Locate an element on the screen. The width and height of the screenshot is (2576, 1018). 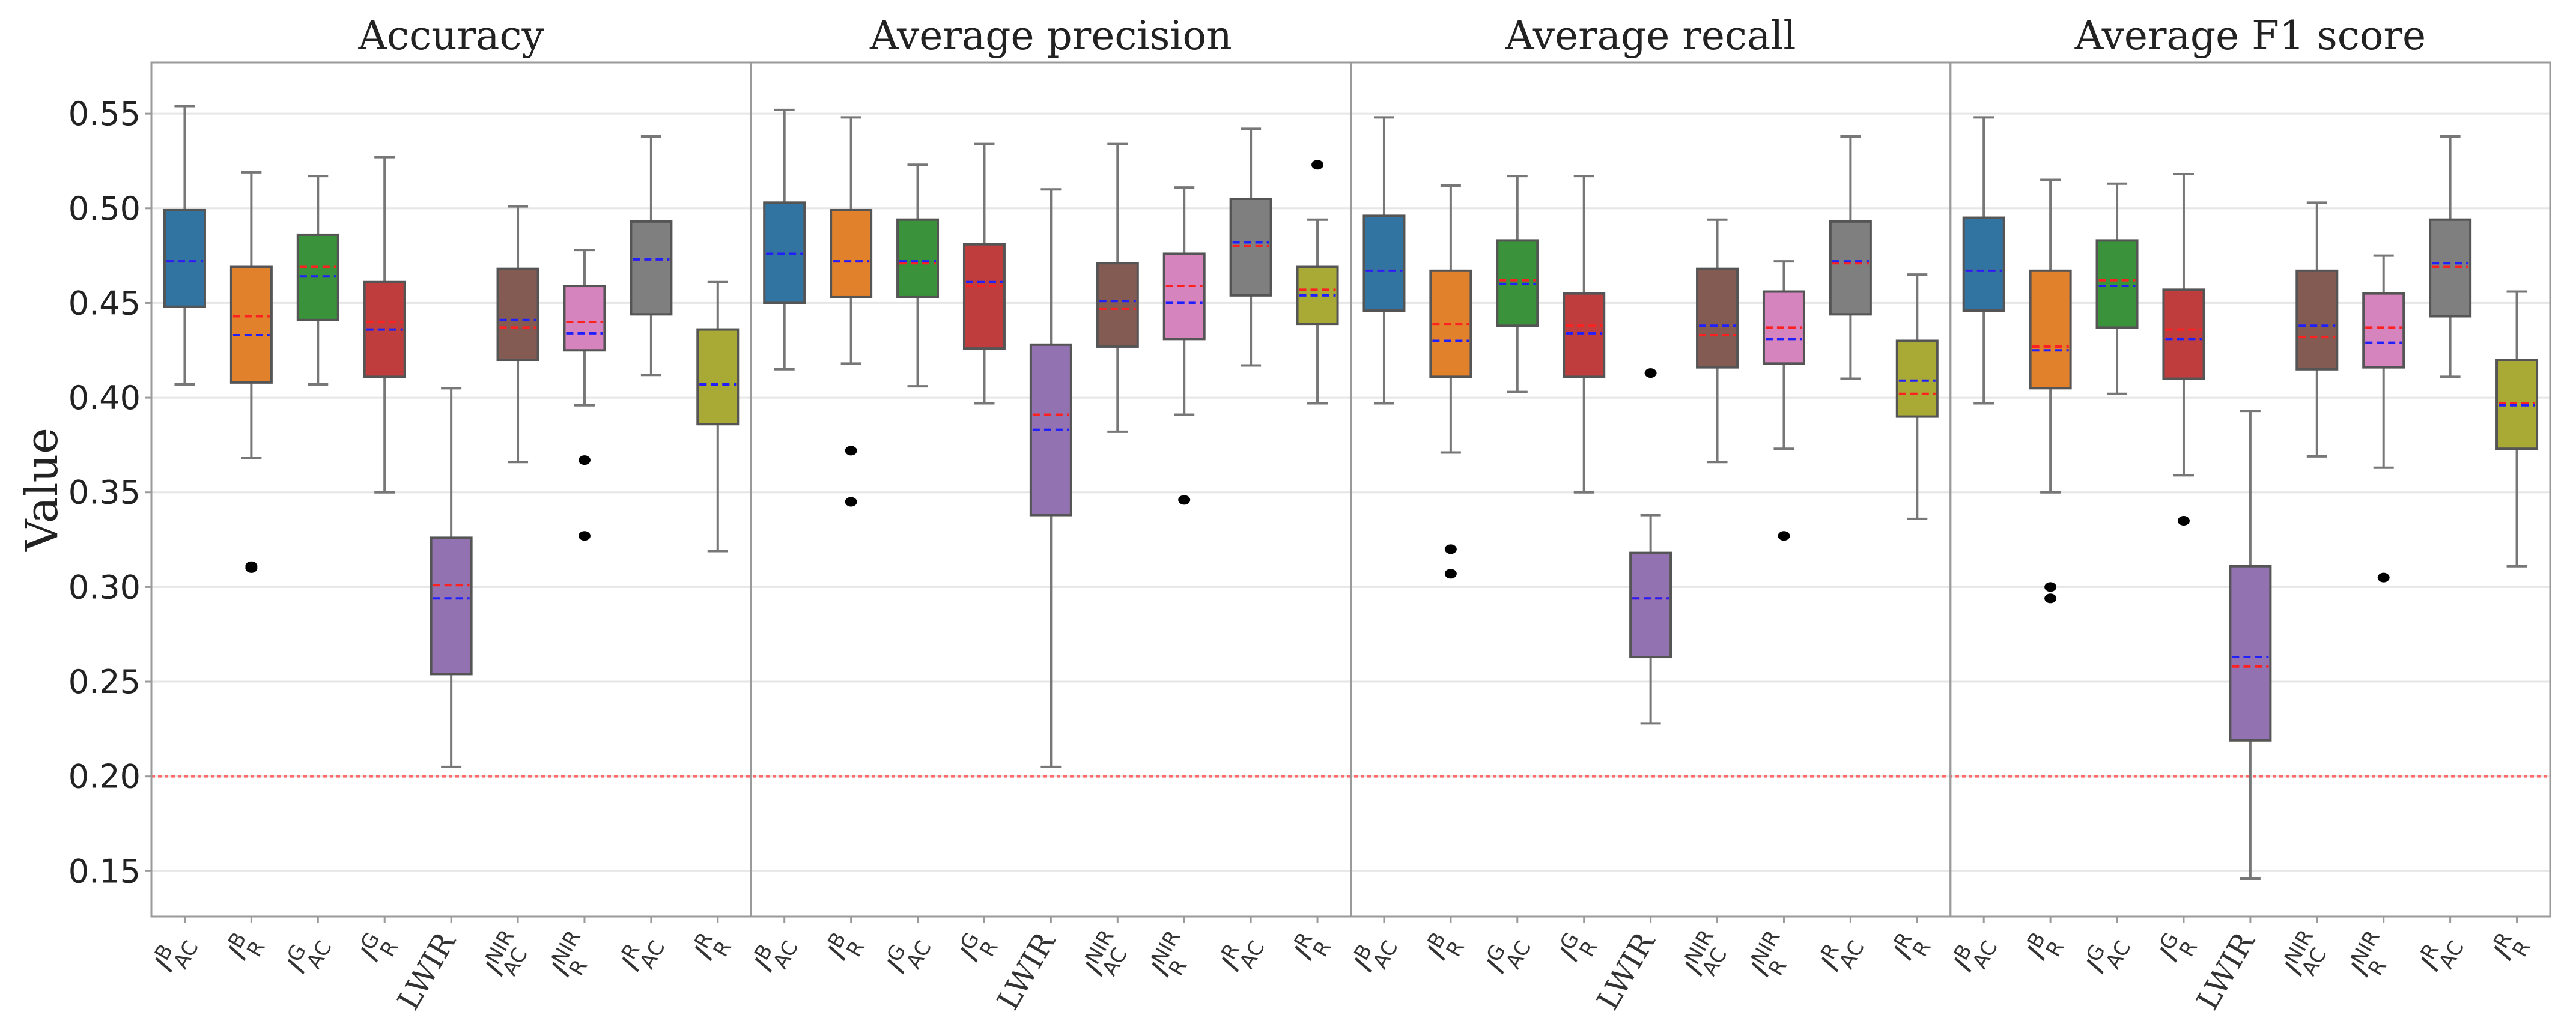
y-axis-ticks: 0.15 0.20 0.25 0.30 0.35 0.40 0.45 0.50 0.55 is located at coordinates (110, 492).